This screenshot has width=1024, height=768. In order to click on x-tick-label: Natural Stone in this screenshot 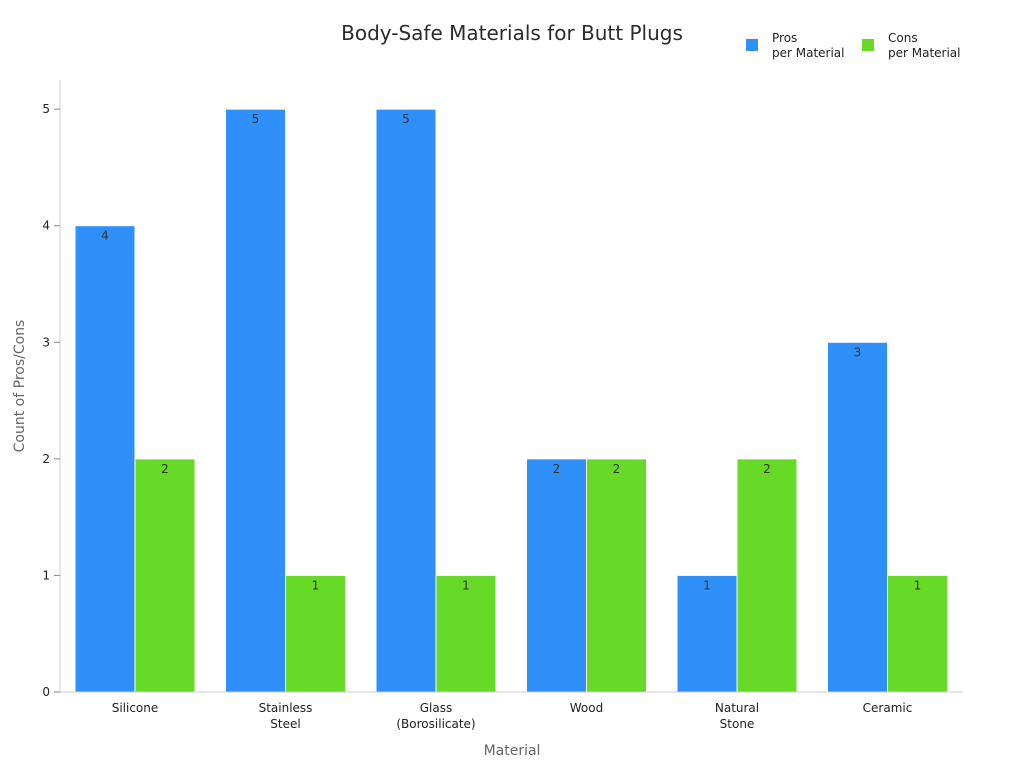, I will do `click(737, 716)`.